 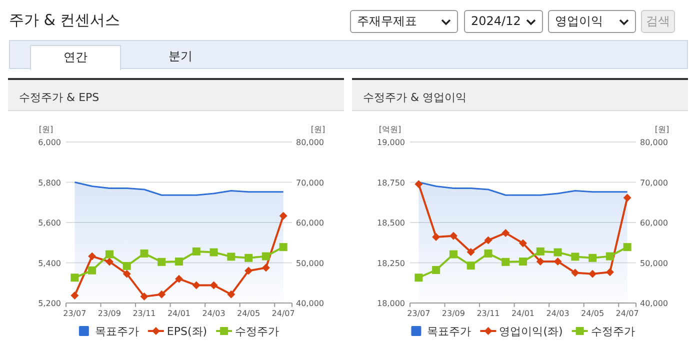 What do you see at coordinates (391, 263) in the screenshot?
I see `y-tick-label: 18,250` at bounding box center [391, 263].